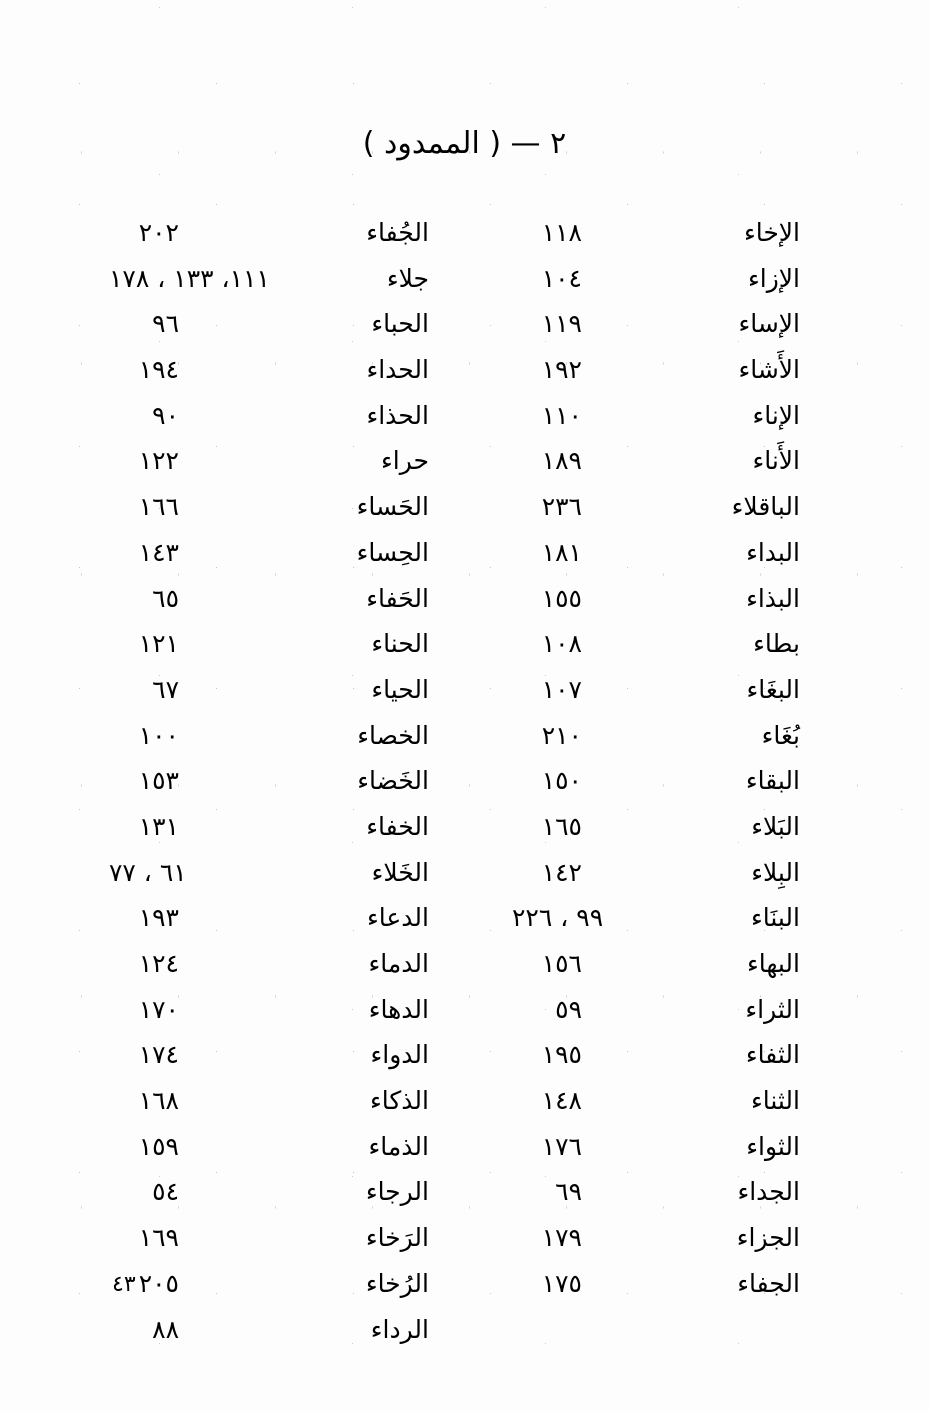  Describe the element at coordinates (397, 1192) in the screenshot. I see `index-entry-term: الرجاء` at that location.